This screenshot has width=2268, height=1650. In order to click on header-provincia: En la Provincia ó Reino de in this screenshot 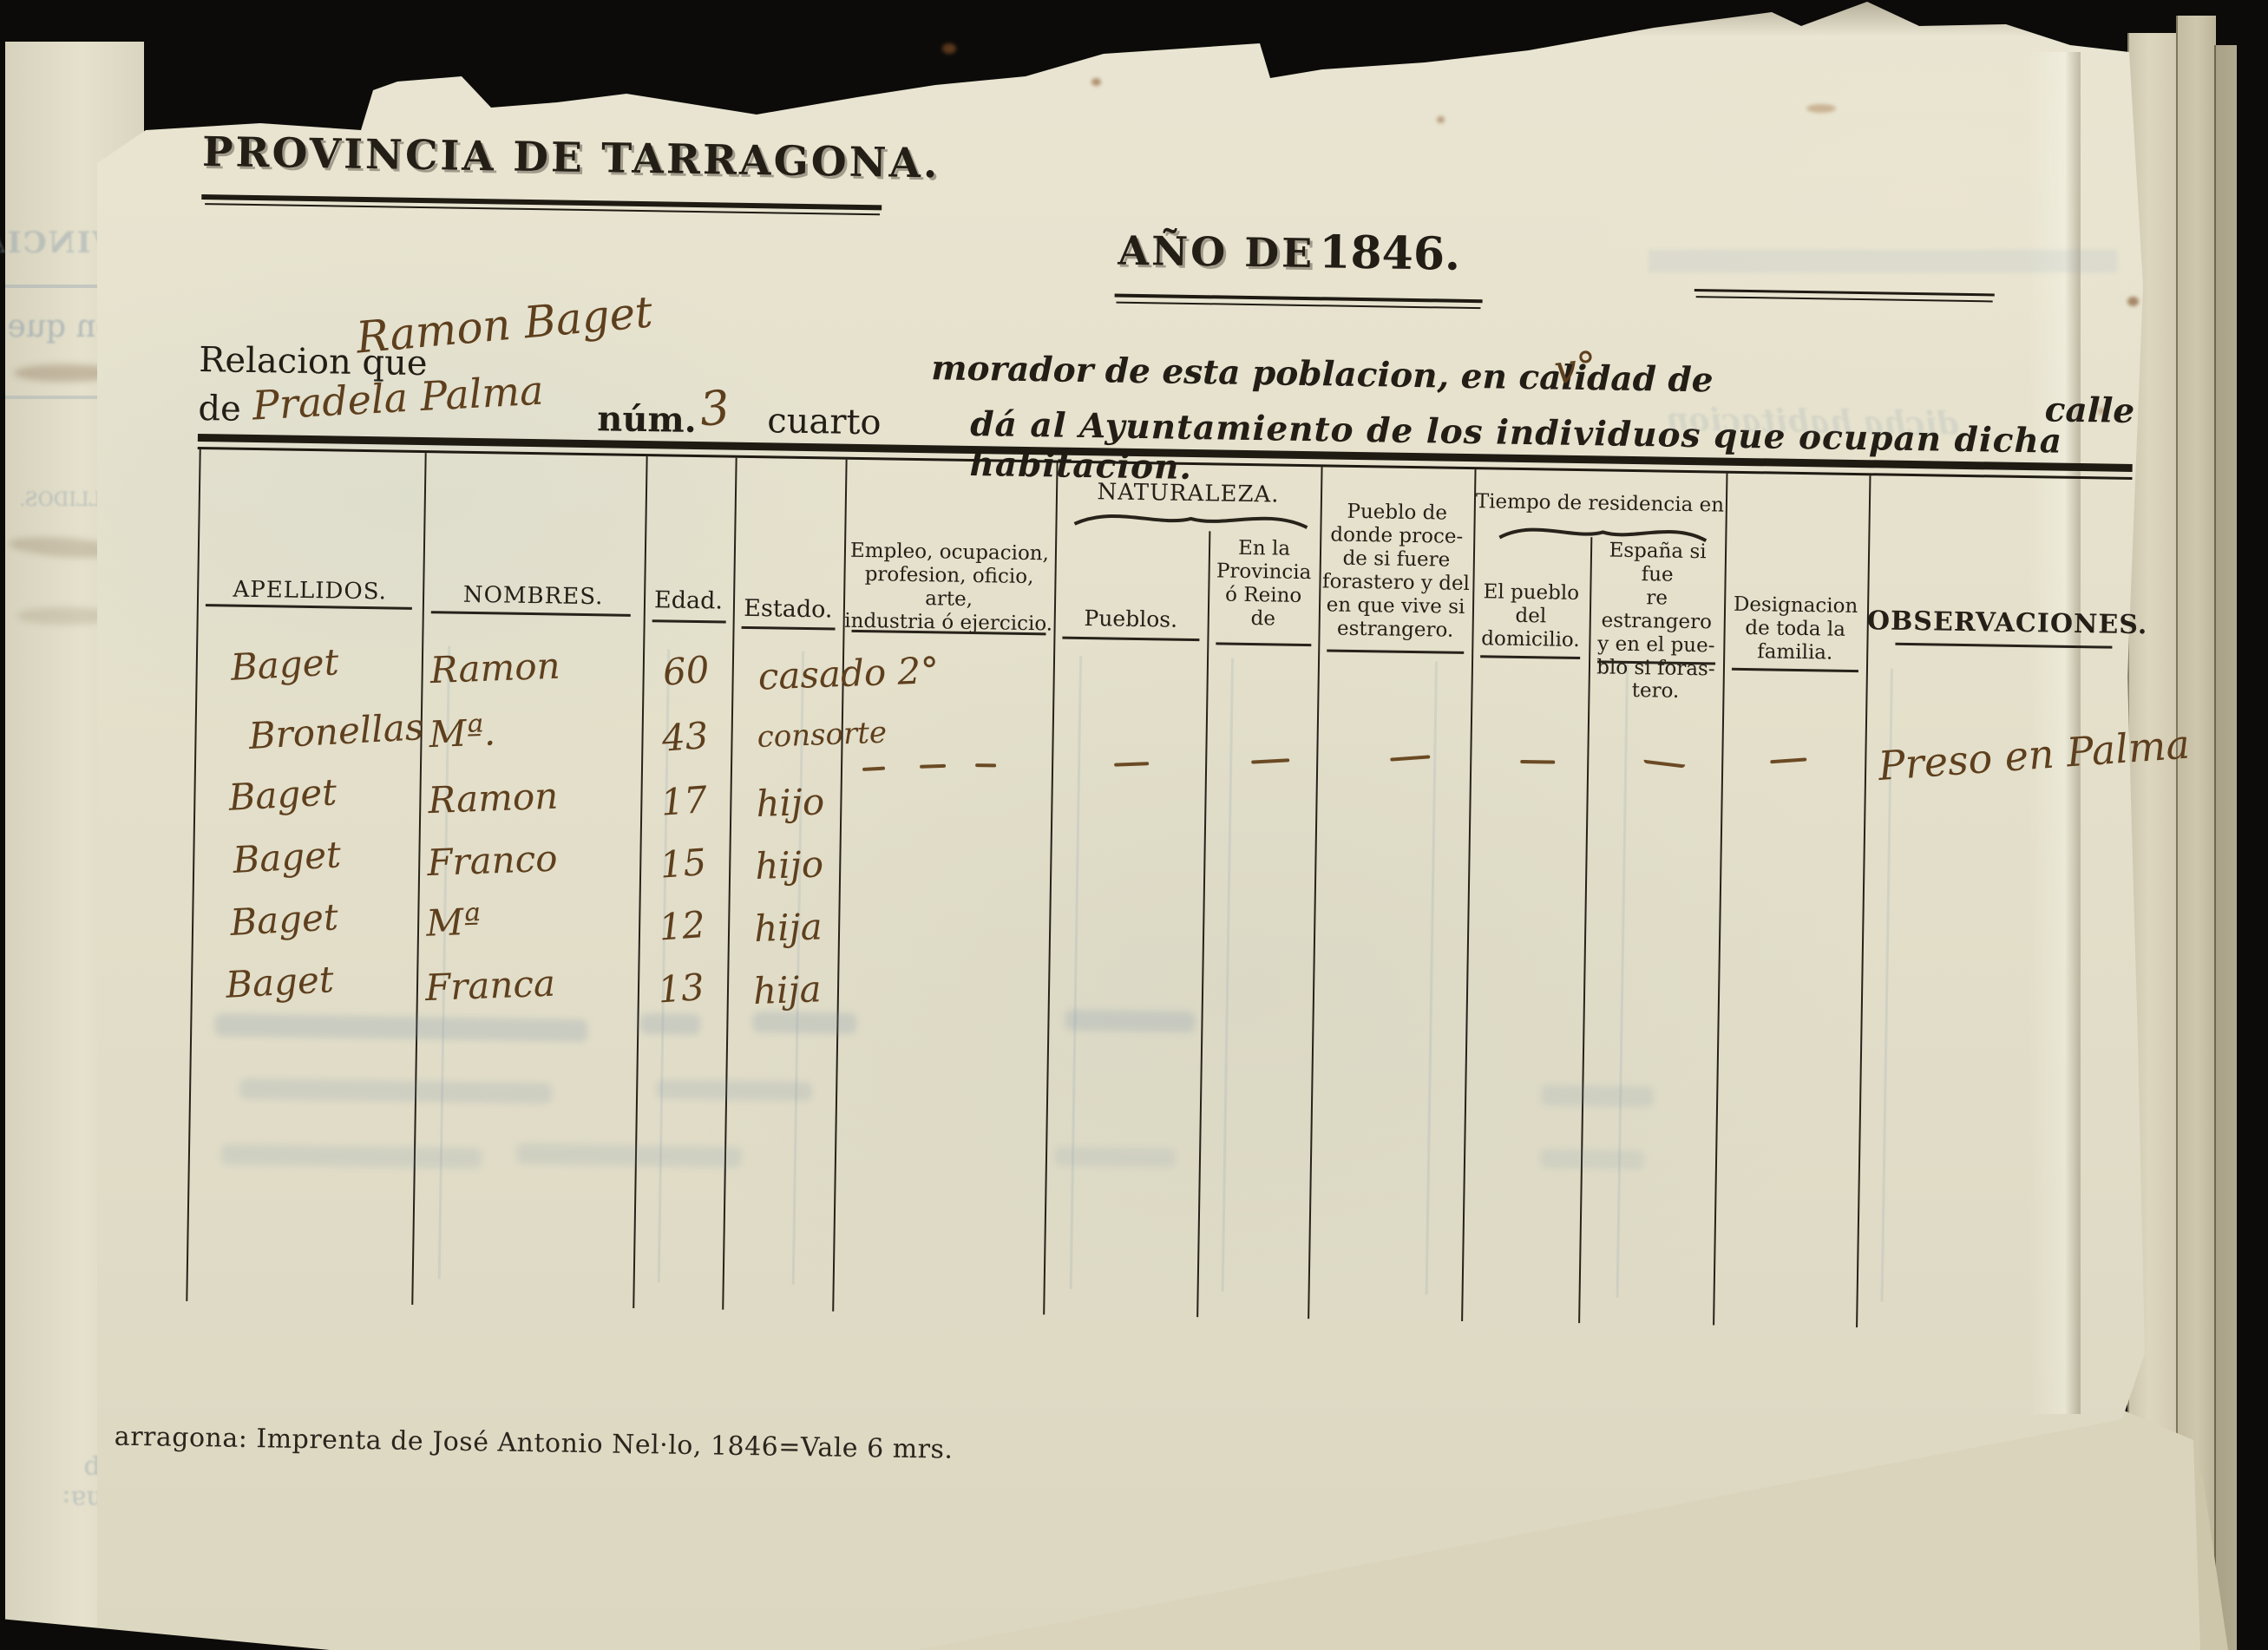, I will do `click(1264, 583)`.